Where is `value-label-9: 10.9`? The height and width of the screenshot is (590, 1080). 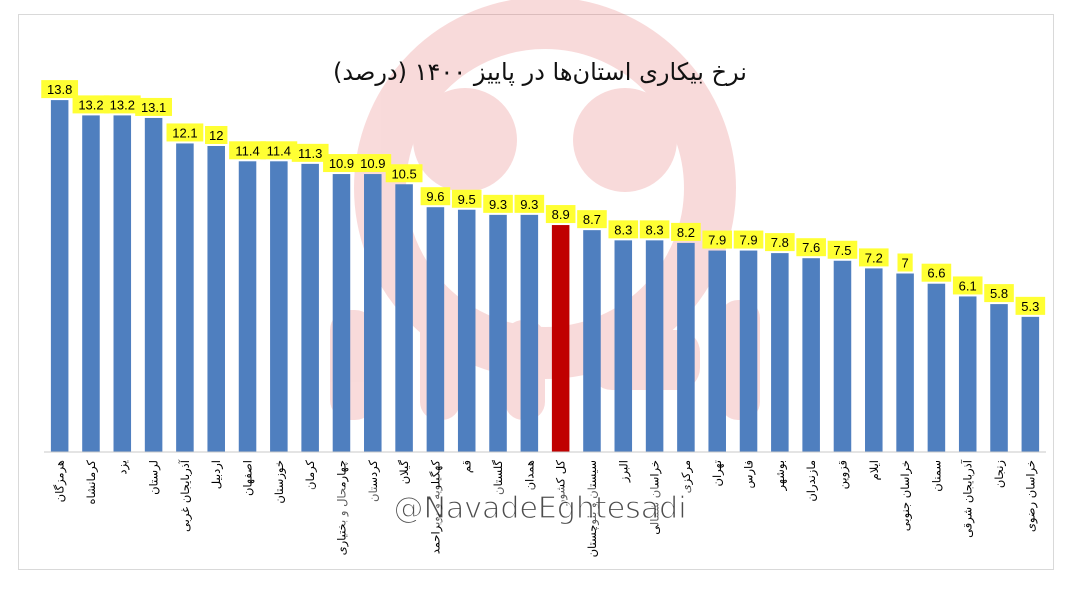
value-label-9: 10.9 is located at coordinates (341, 163).